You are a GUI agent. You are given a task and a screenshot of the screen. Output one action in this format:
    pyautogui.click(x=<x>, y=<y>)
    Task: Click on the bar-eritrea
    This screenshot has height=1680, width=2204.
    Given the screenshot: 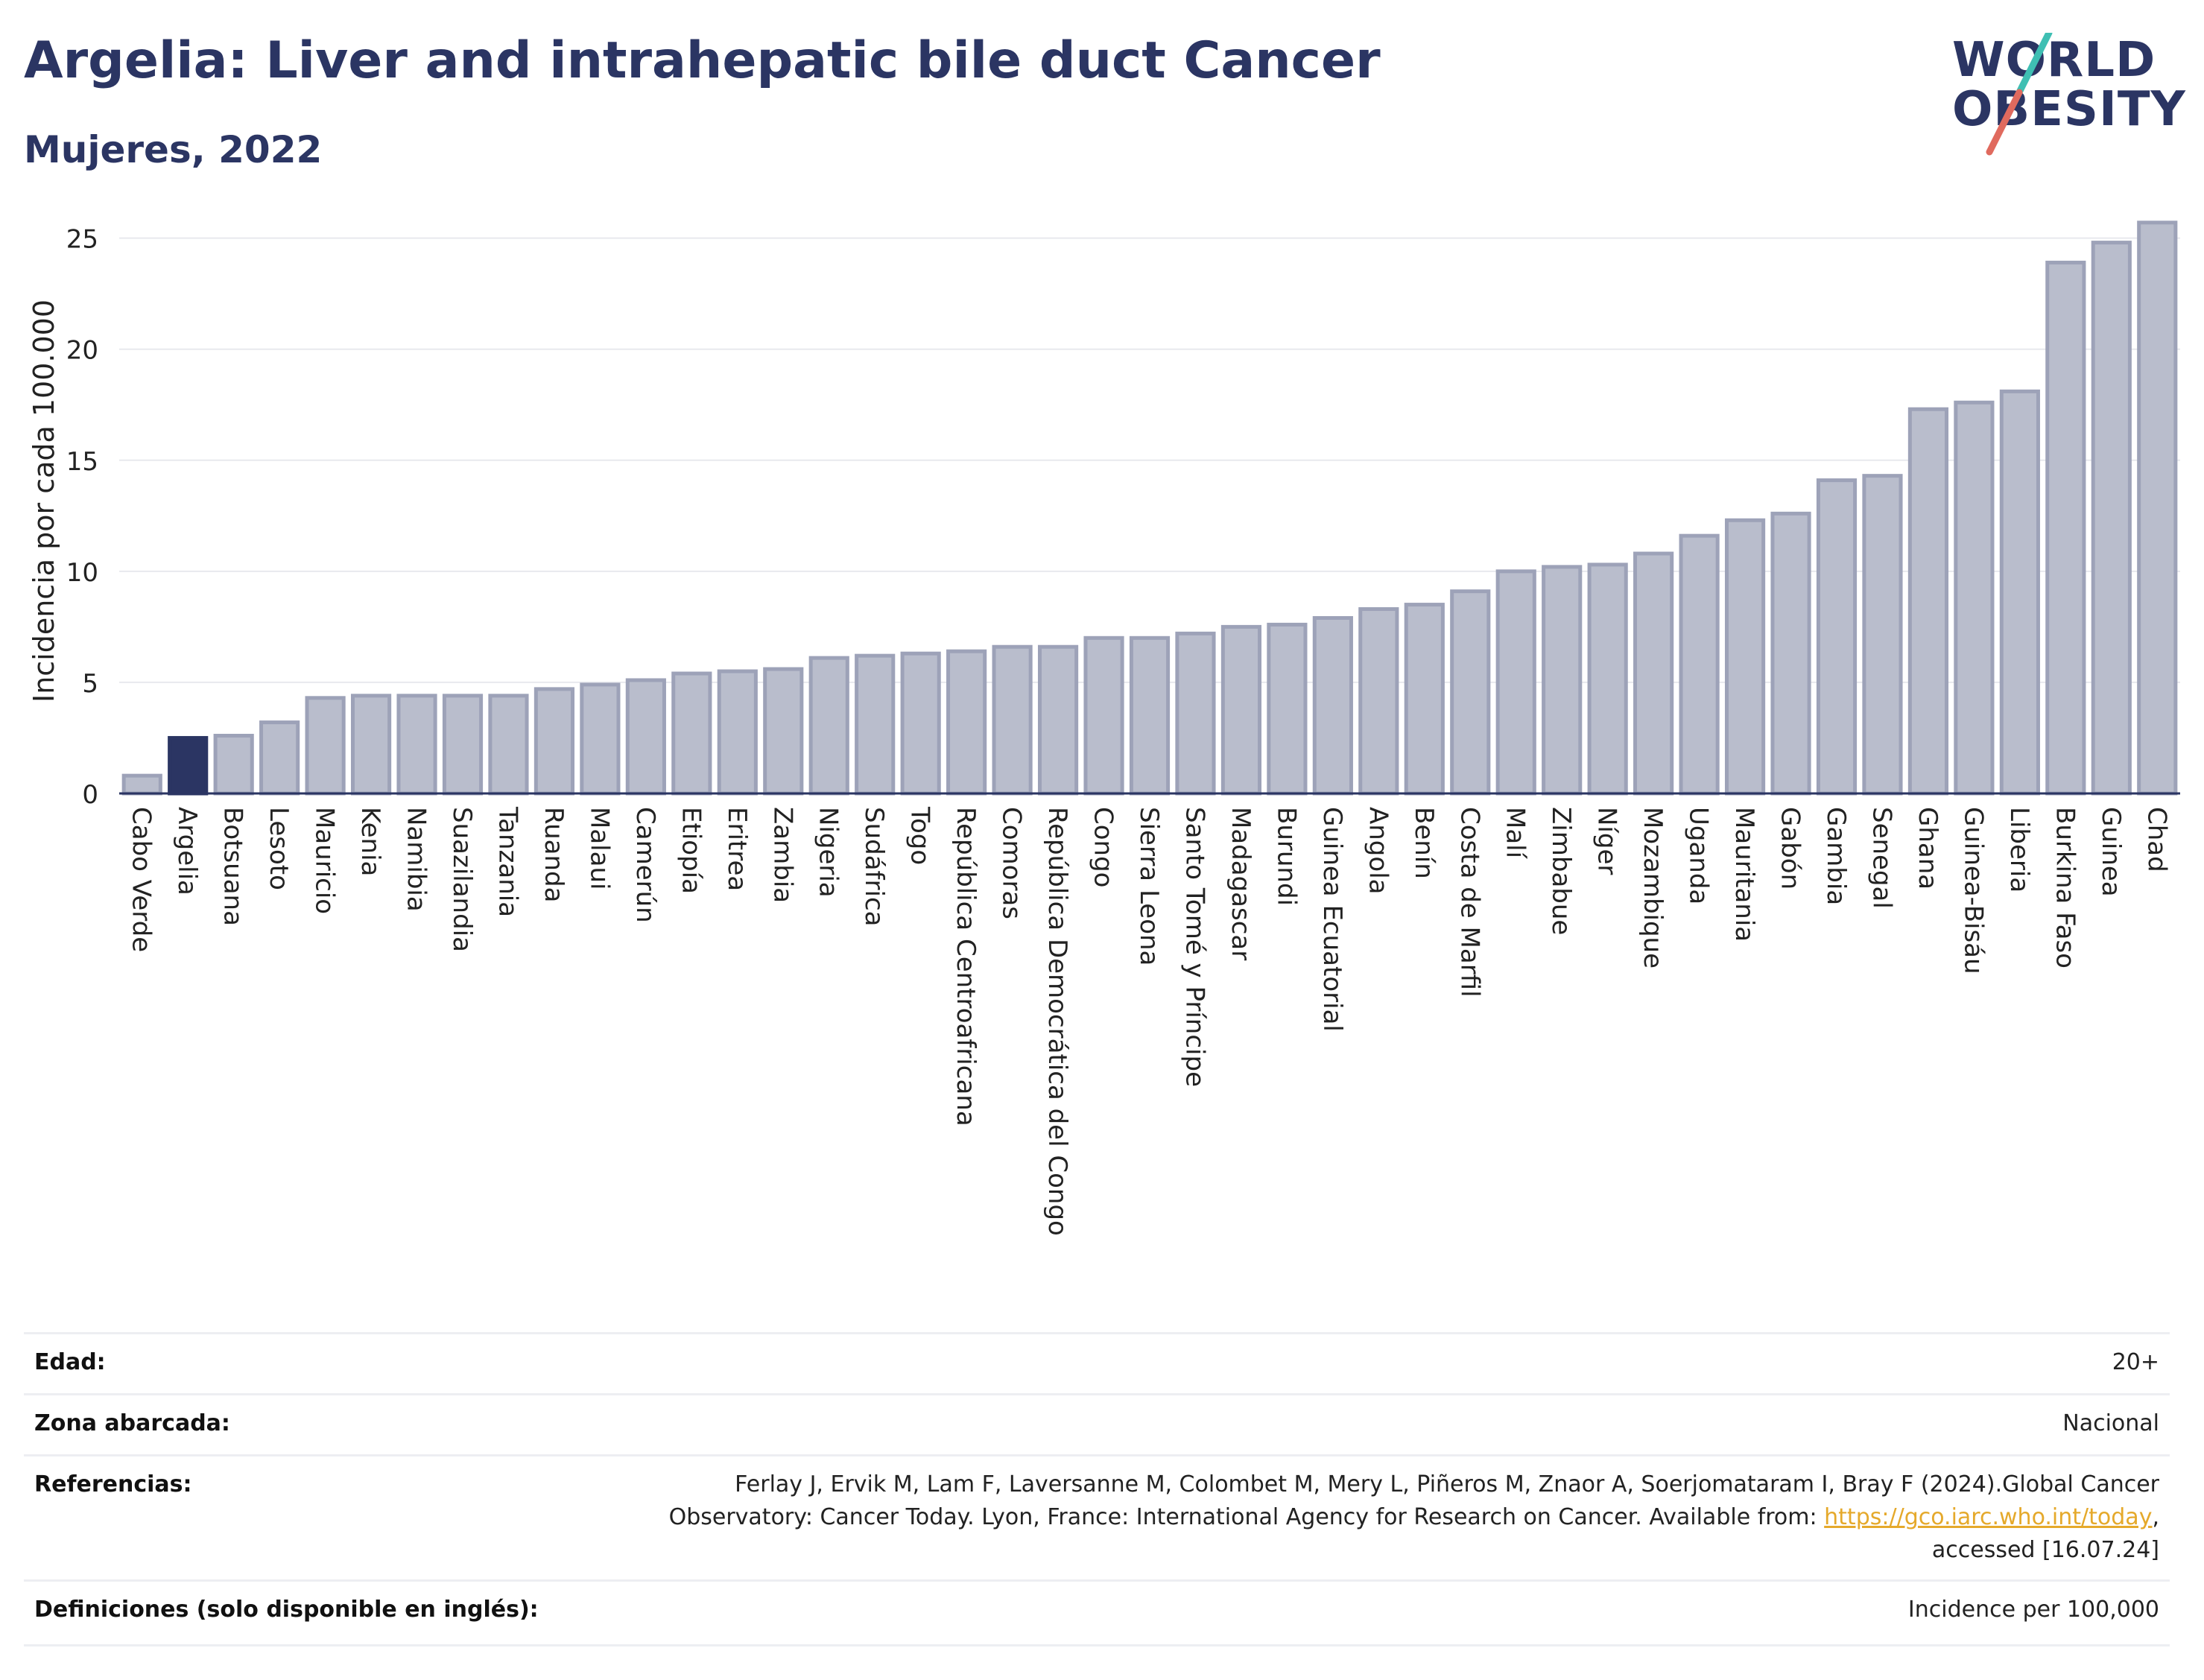 What is the action you would take?
    pyautogui.click(x=737, y=732)
    